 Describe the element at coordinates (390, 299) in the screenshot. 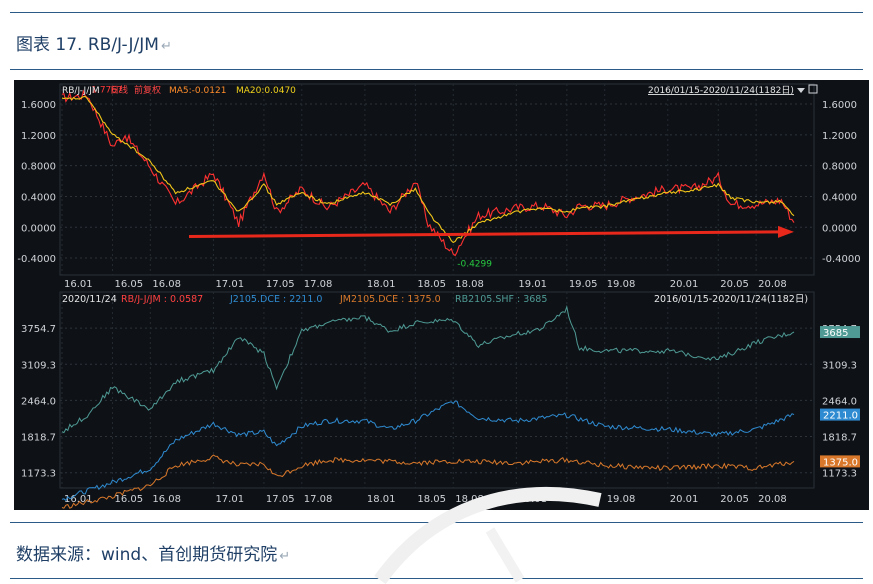

I see `legend-jm2105-dce: JM2105.DCE : 1375.0` at that location.